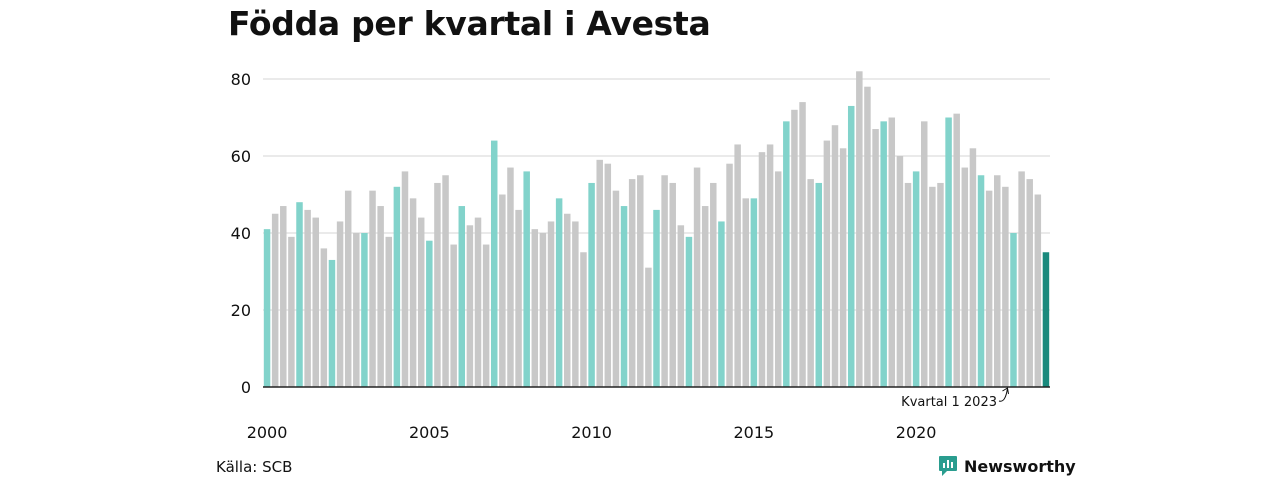 This screenshot has width=1280, height=480. Describe the element at coordinates (948, 466) in the screenshot. I see `bar-chart-speech-bubble-icon` at that location.